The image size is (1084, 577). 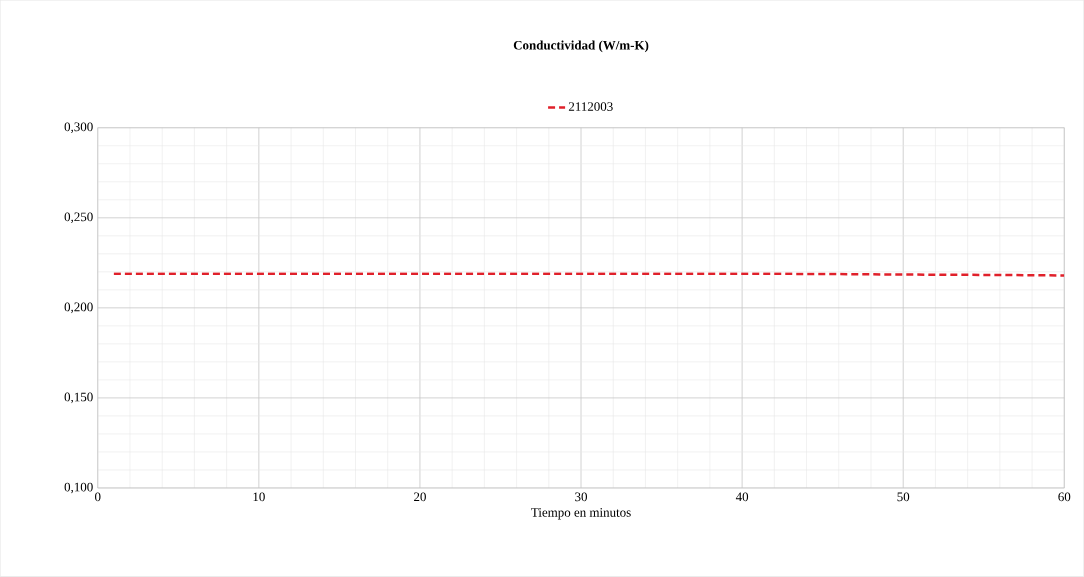 I want to click on x-tick-label: 60, so click(x=1064, y=497).